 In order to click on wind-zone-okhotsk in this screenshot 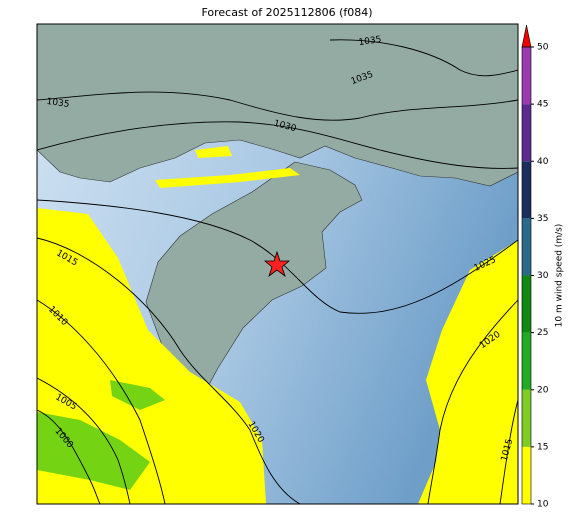, I will do `click(227, 178)`.